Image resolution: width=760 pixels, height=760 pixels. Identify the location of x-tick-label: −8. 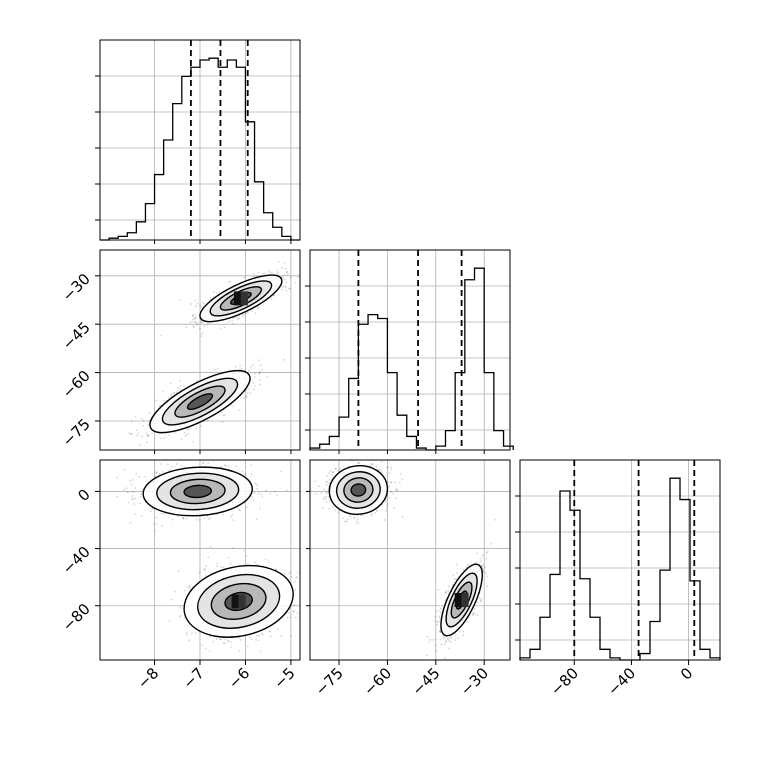
(148, 678).